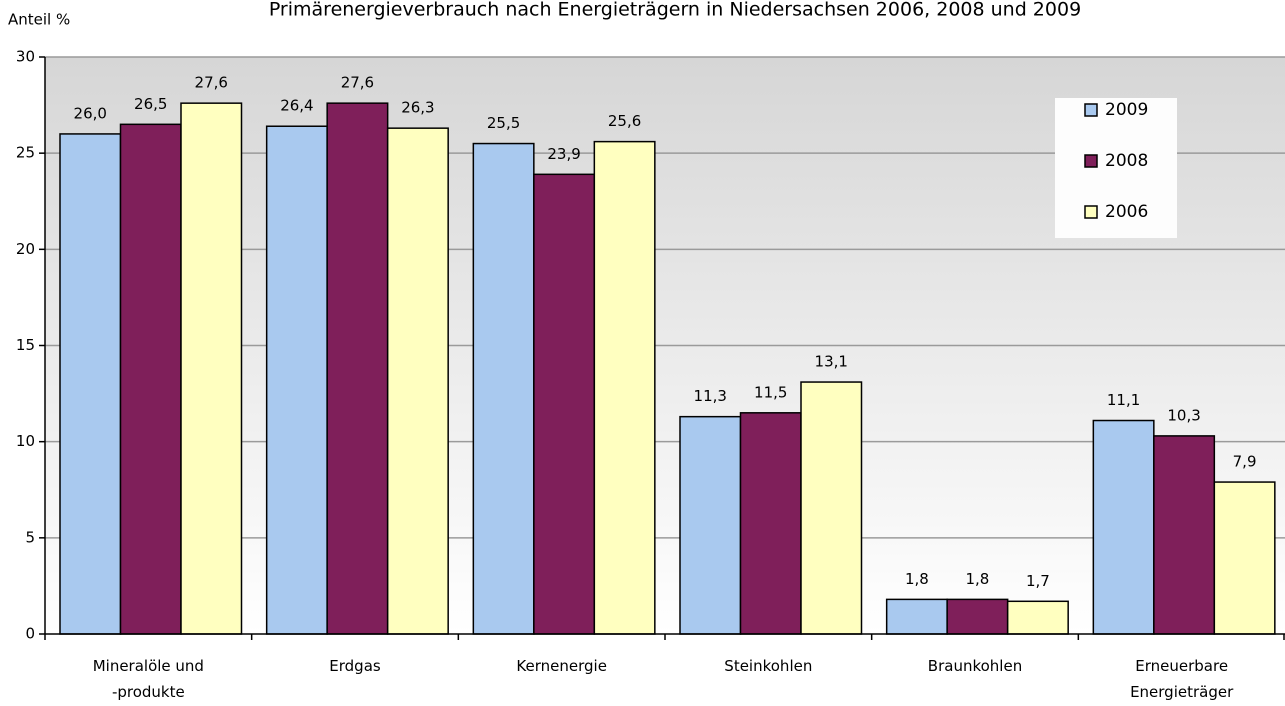 Image resolution: width=1285 pixels, height=706 pixels. I want to click on value-label: 11,1, so click(1123, 400).